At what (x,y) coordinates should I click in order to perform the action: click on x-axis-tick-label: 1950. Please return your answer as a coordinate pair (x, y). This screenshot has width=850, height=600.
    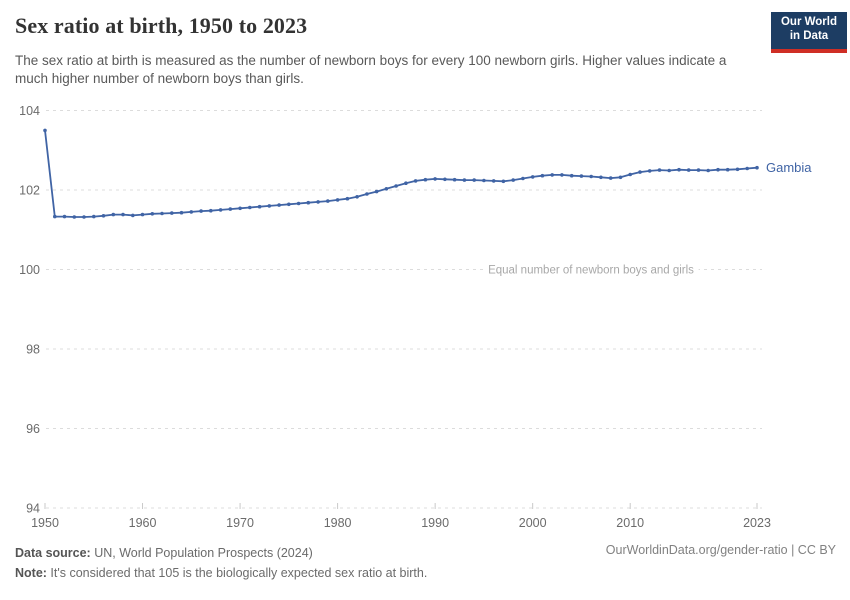
    Looking at the image, I should click on (45, 523).